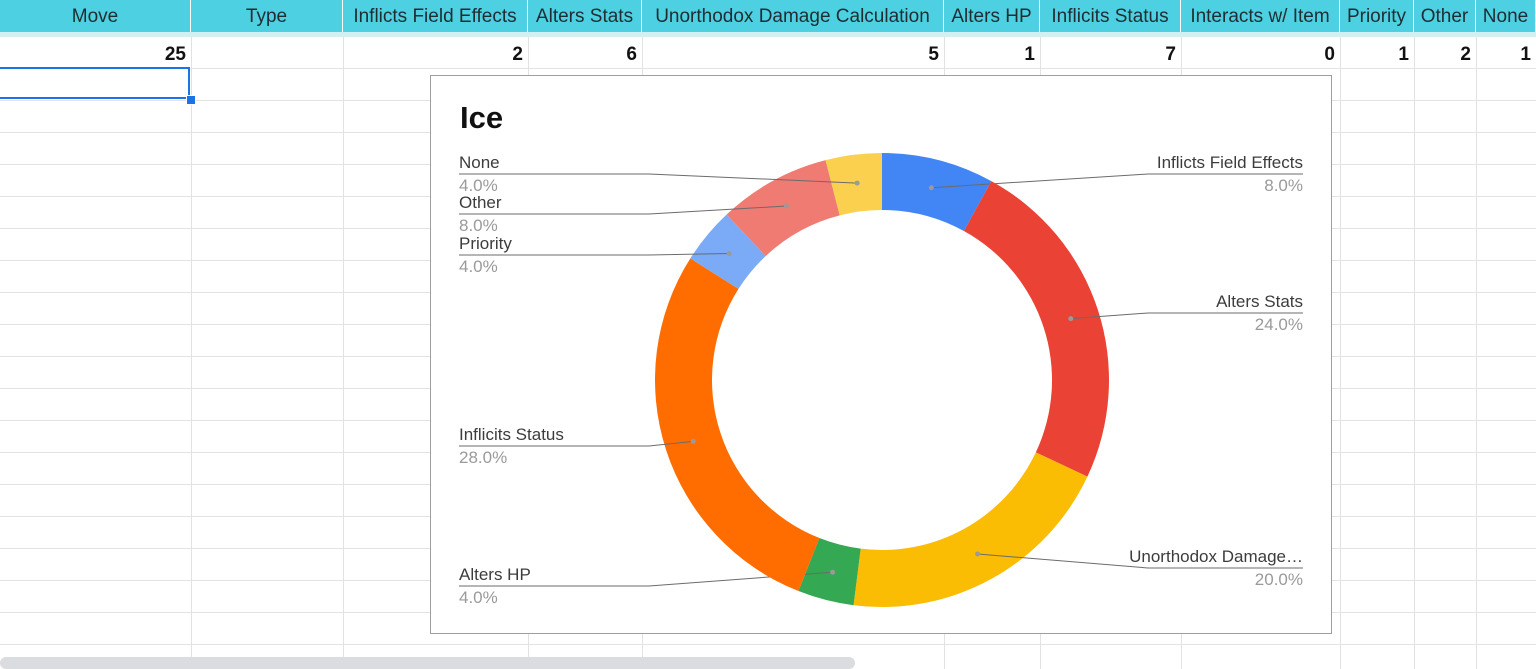 This screenshot has width=1536, height=669. Describe the element at coordinates (1029, 54) in the screenshot. I see `cell-alters-hp: 1` at that location.